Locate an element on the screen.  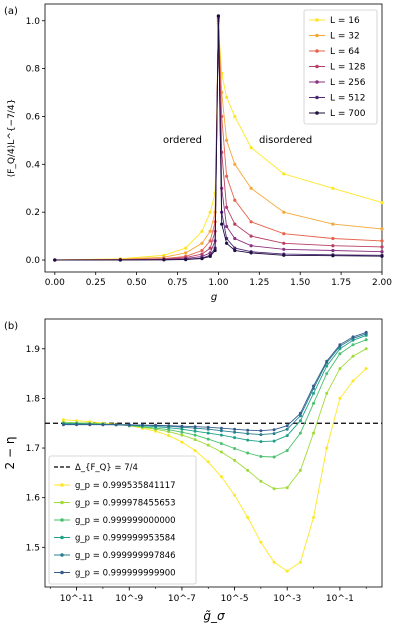
panel-a-y-ticks: 0.0 0.2 0.4 0.6 0.8 1.0 is located at coordinates (35, 141).